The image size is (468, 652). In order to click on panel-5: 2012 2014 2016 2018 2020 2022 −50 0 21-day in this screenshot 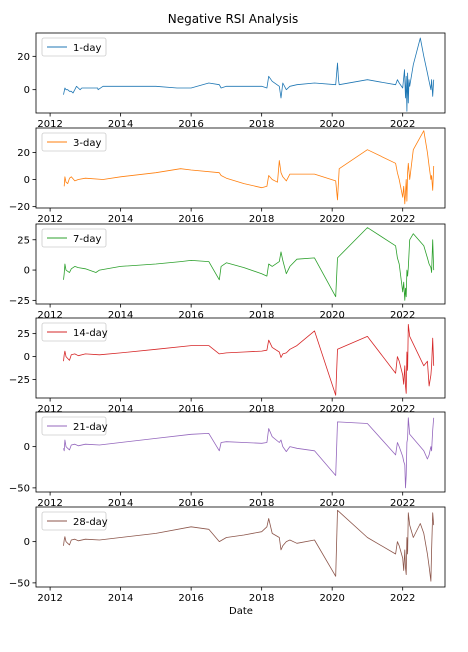, I will do `click(227, 460)`.